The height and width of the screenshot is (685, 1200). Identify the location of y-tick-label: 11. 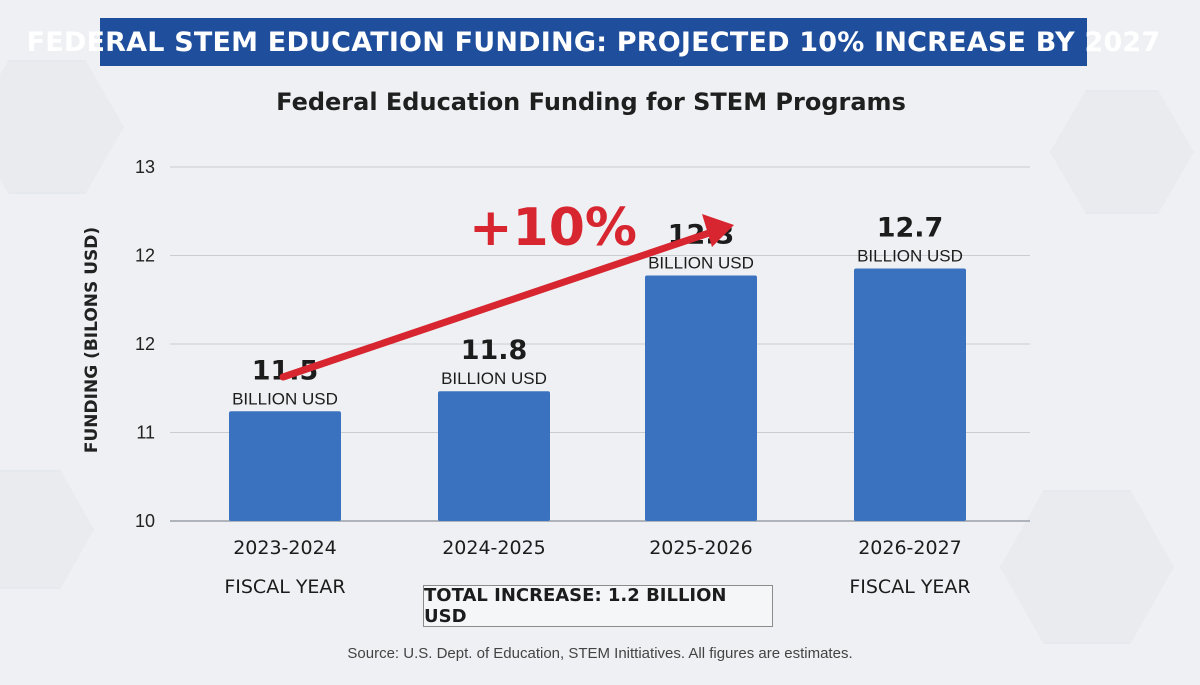
(145, 433).